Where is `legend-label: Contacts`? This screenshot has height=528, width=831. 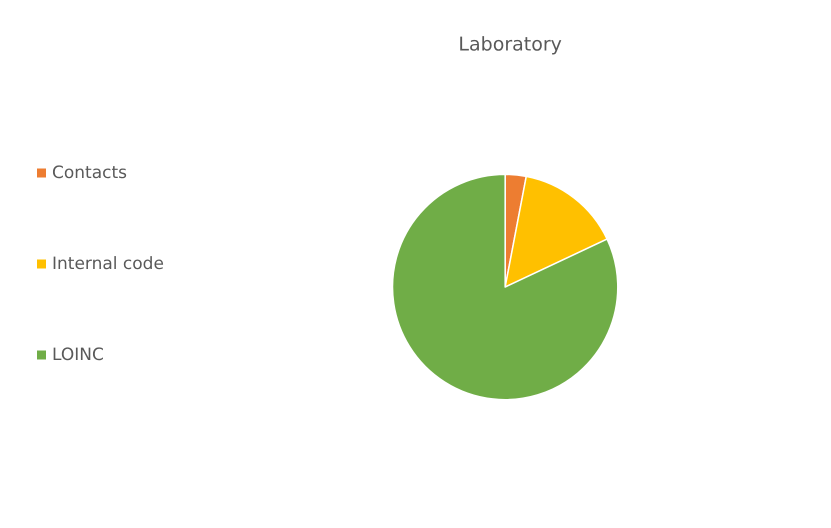 legend-label: Contacts is located at coordinates (90, 173).